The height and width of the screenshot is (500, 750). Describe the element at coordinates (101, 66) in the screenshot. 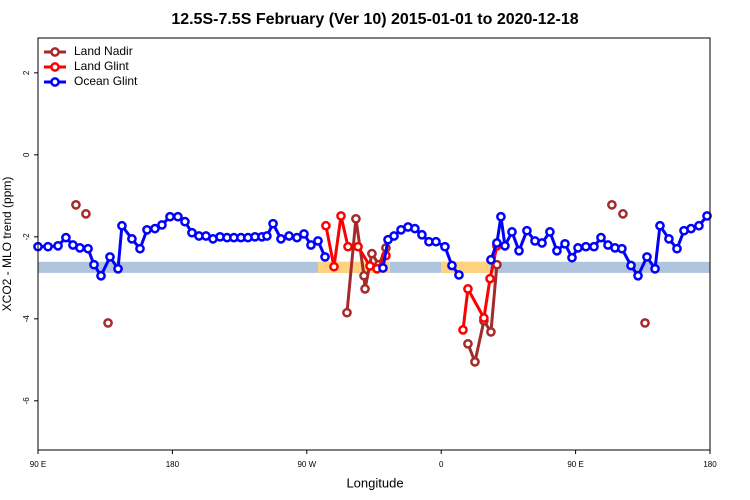

I see `legend-label: Land Glint` at that location.